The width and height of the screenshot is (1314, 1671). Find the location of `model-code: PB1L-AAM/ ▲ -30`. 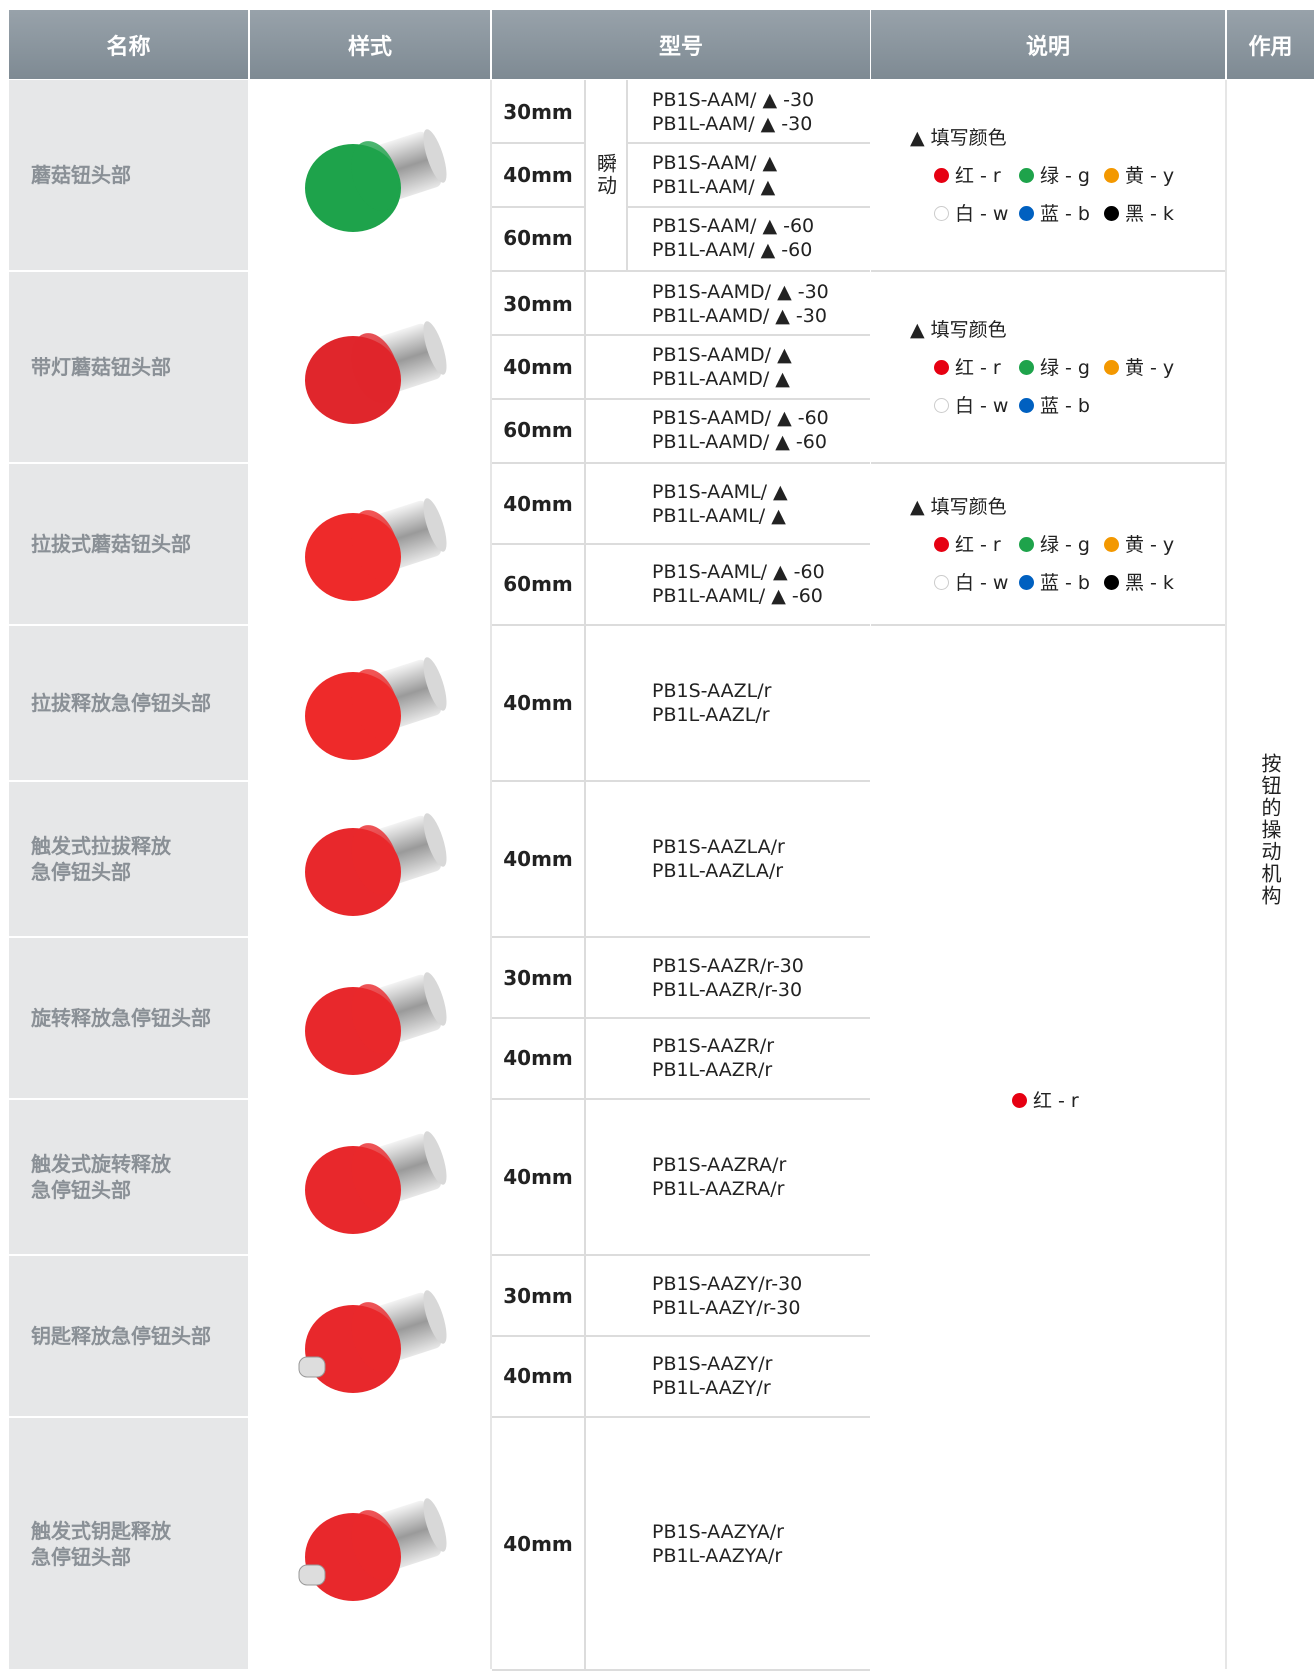

model-code: PB1L-AAM/ ▲ -30 is located at coordinates (732, 123).